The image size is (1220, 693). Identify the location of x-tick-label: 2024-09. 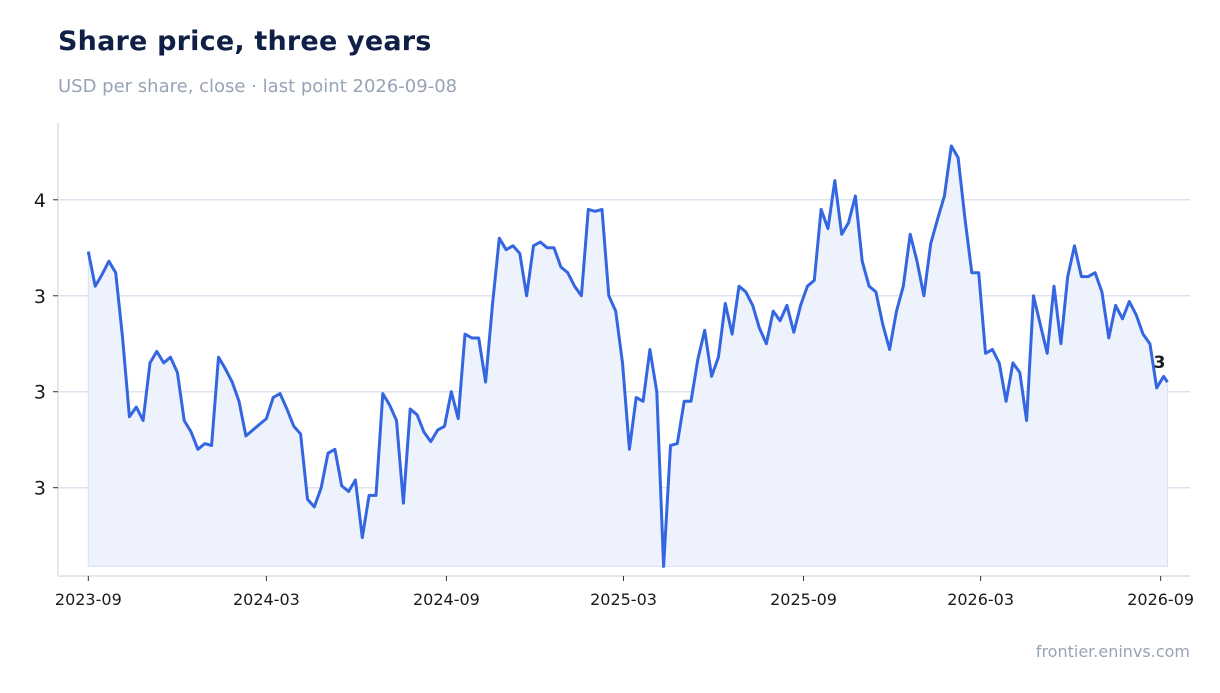
(446, 599).